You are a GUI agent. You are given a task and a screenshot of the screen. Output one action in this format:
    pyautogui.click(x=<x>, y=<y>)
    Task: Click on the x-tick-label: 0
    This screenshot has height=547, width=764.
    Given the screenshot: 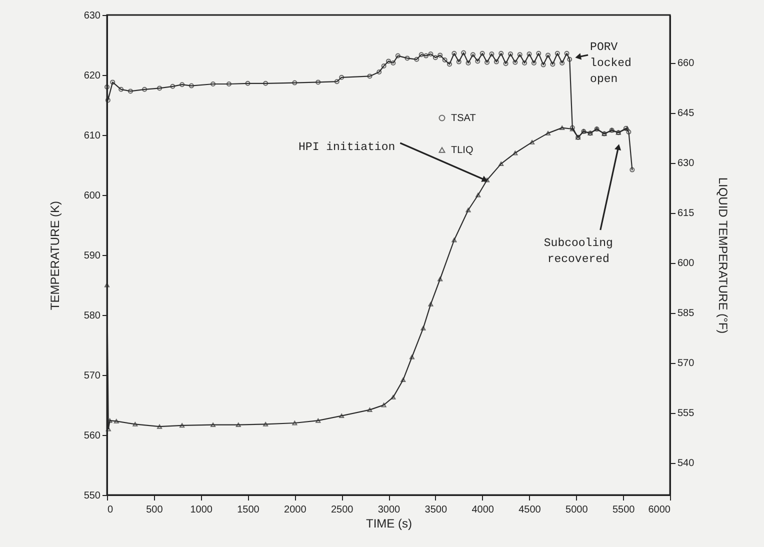 What is the action you would take?
    pyautogui.click(x=111, y=510)
    